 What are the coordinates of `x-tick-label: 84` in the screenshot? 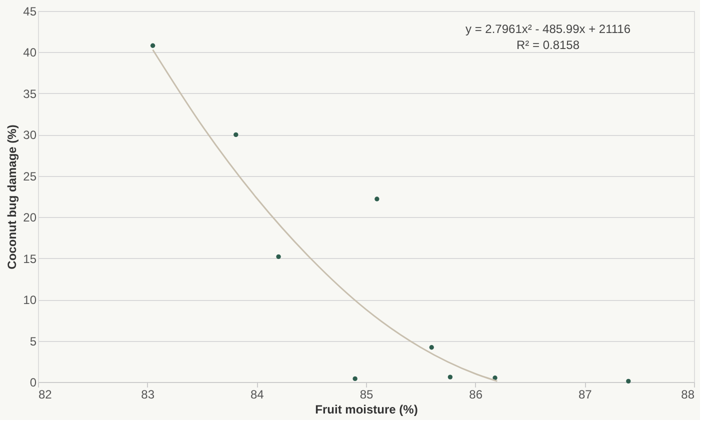 It's located at (257, 395).